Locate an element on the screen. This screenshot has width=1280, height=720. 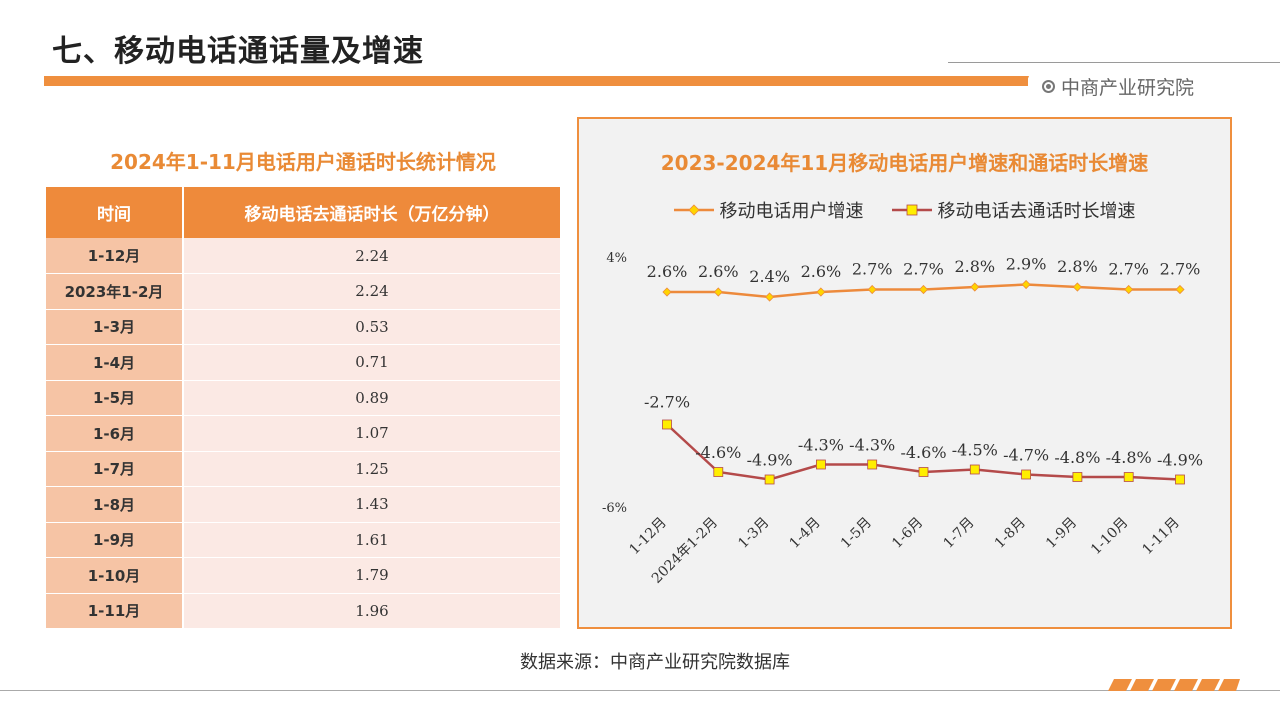
column-header-duration: 移动电话去通话时长（万亿分钟） is located at coordinates (371, 212).